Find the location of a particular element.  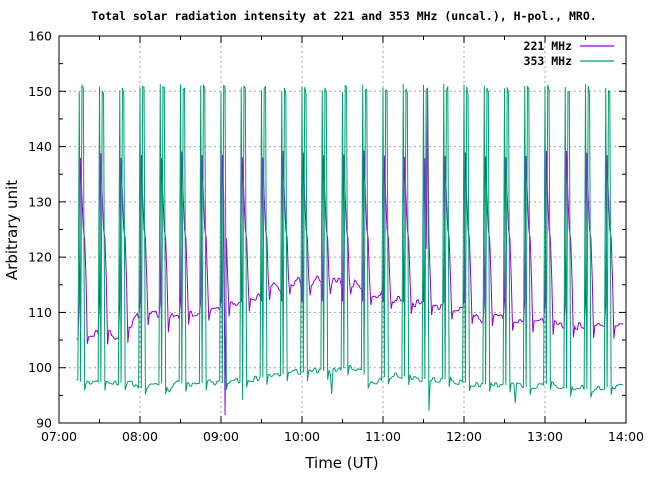

x-tick-12:00: 12:00 is located at coordinates (464, 436).